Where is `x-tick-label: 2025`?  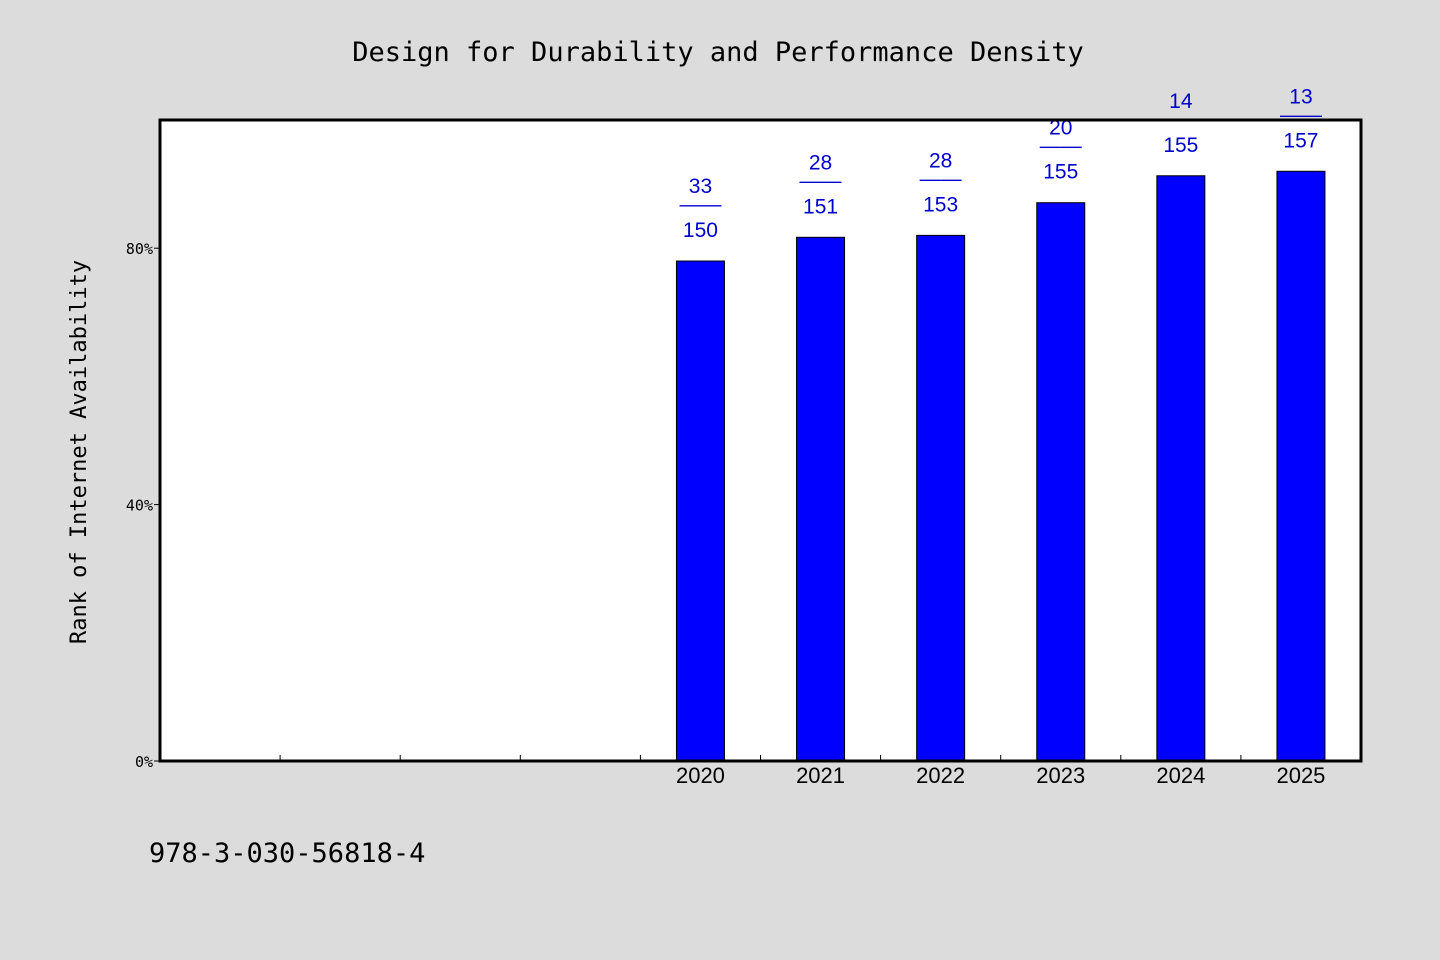 x-tick-label: 2025 is located at coordinates (1300, 775).